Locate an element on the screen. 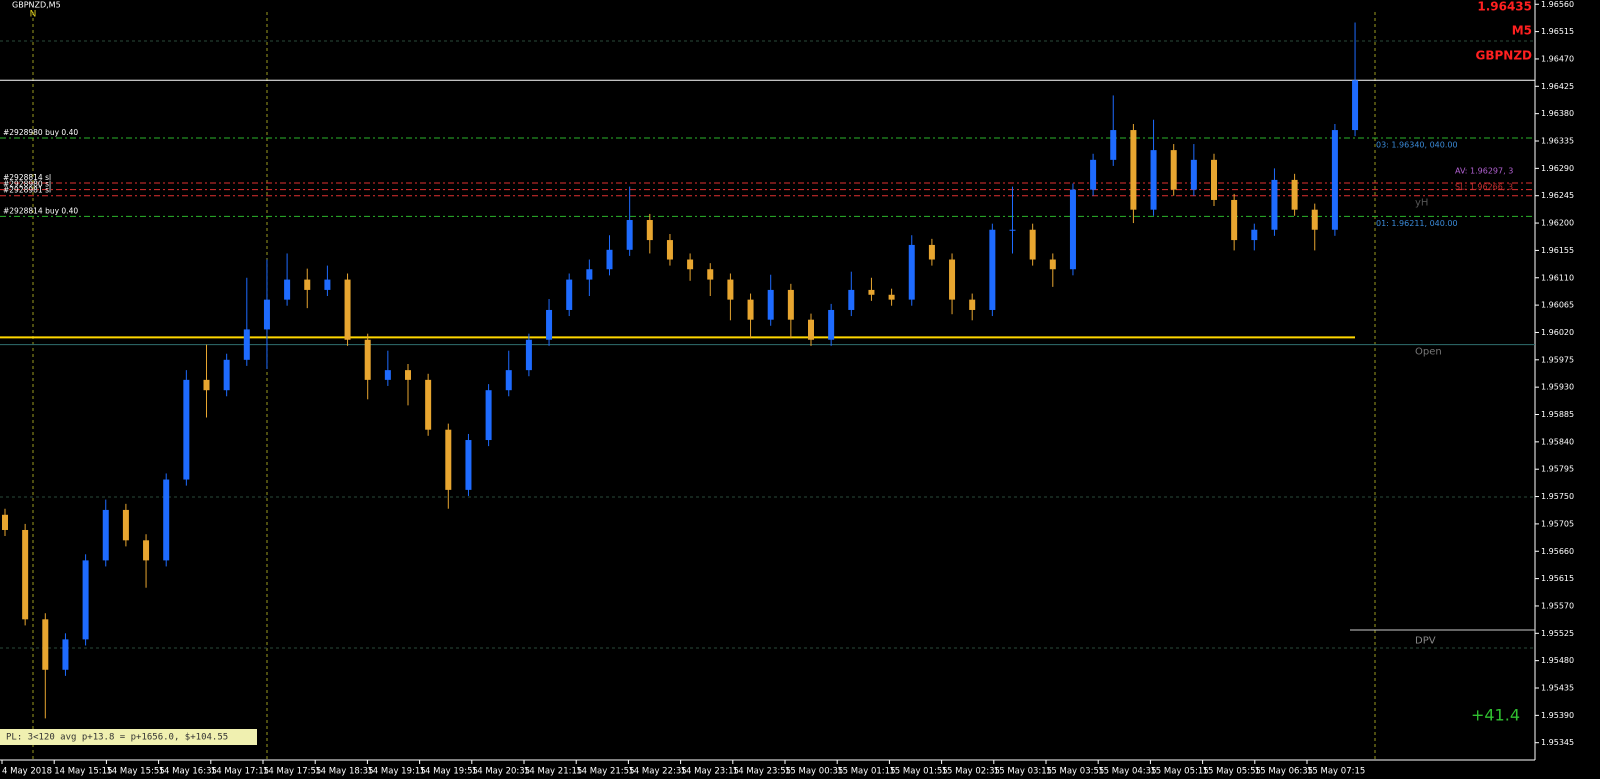 Image resolution: width=1600 pixels, height=779 pixels. y-tick-label: 1.95345 is located at coordinates (1557, 742).